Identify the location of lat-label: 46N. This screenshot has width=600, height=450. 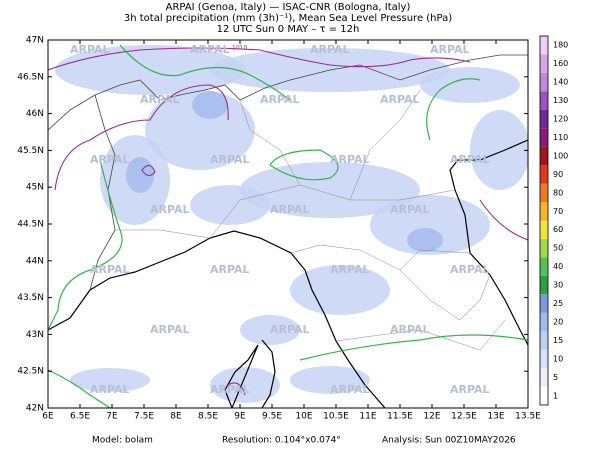
(35, 114).